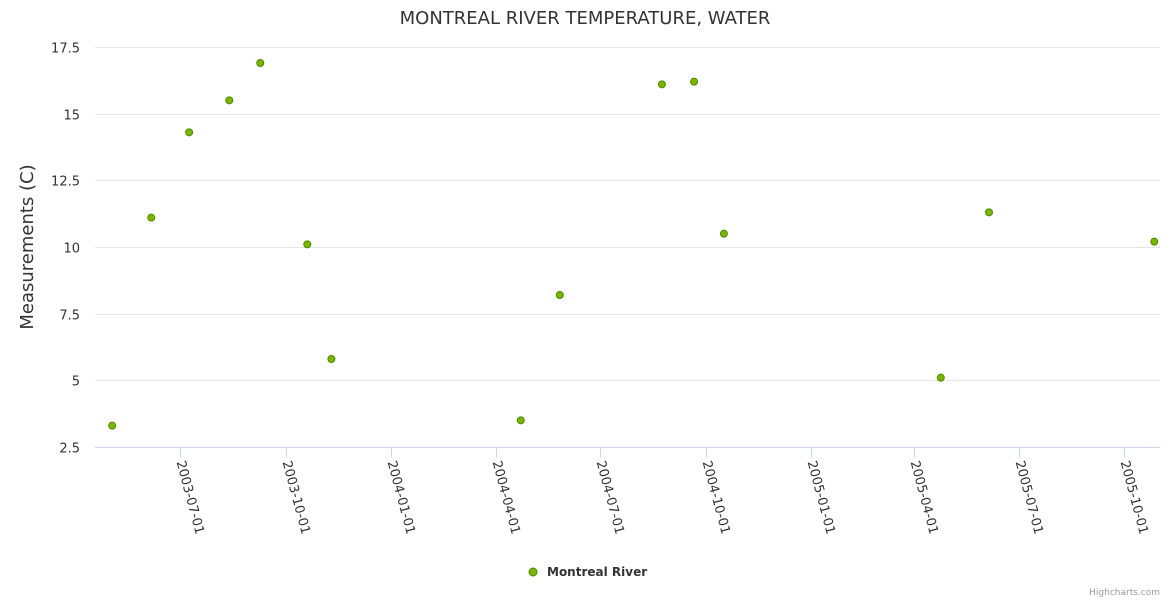 This screenshot has height=604, width=1170. I want to click on credits-link: Highcharts.com, so click(1124, 593).